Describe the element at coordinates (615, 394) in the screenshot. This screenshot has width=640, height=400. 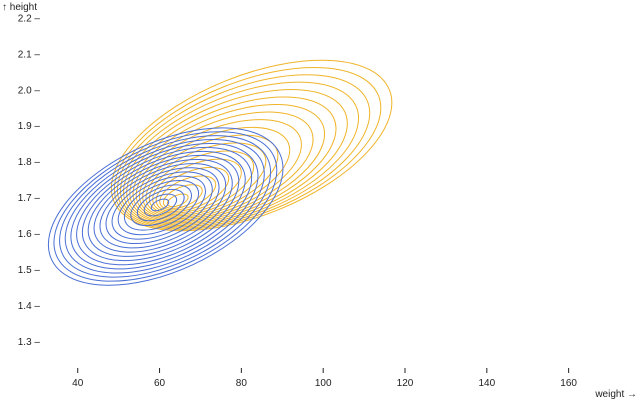
I see `x-axis-label: weight →` at that location.